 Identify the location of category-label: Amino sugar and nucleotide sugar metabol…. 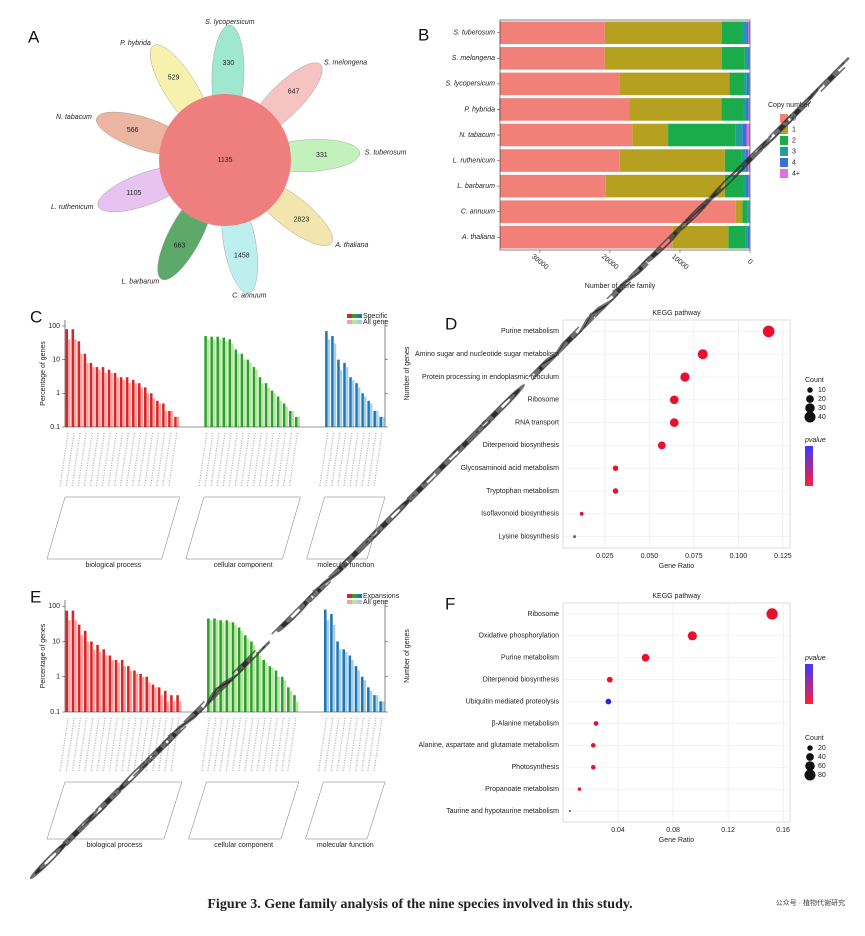
(487, 354).